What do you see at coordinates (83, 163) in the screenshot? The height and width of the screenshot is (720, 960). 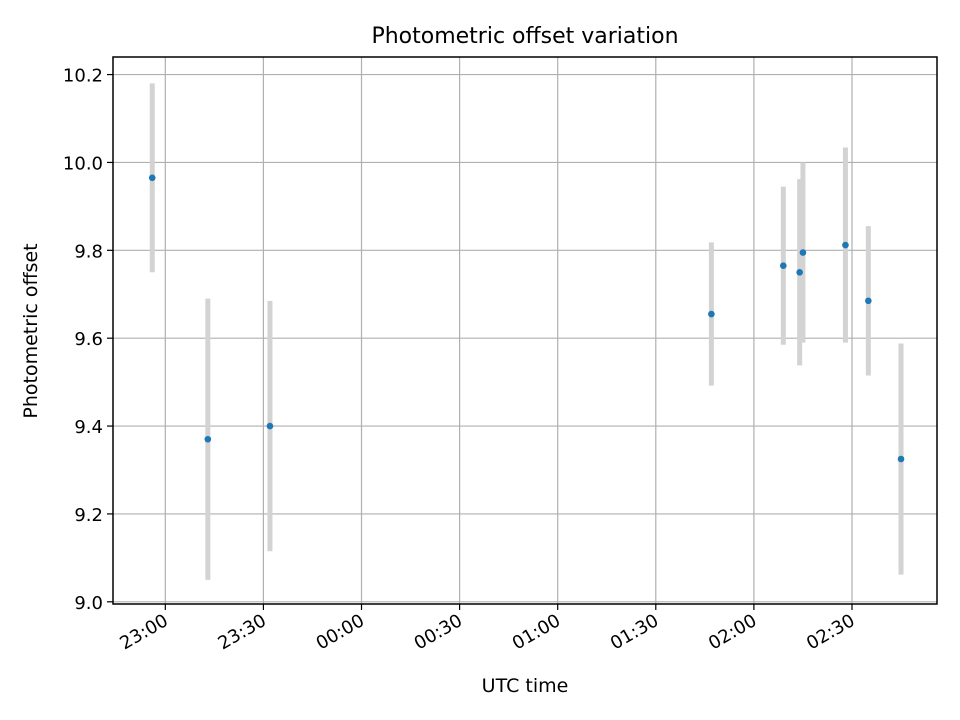 I see `y-tick-label: 10.0` at bounding box center [83, 163].